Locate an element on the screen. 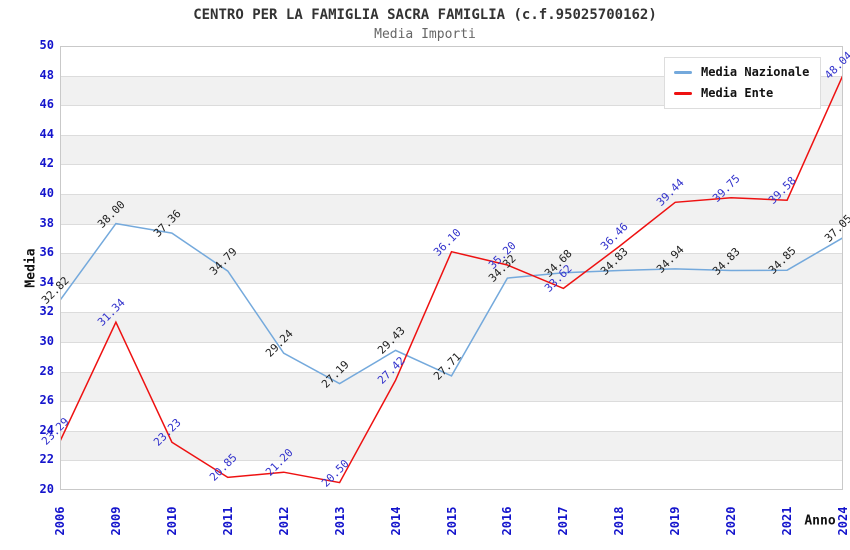 The width and height of the screenshot is (850, 550). x-tick-label: 2013 is located at coordinates (339, 521).